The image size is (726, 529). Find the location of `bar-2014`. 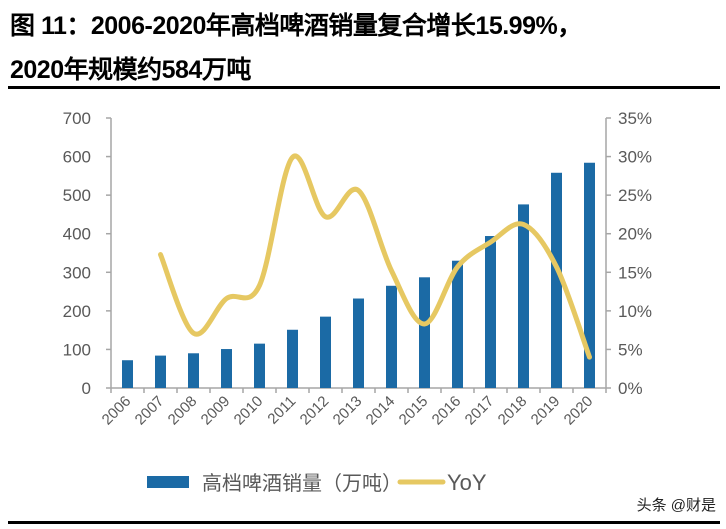

bar-2014 is located at coordinates (391, 336).